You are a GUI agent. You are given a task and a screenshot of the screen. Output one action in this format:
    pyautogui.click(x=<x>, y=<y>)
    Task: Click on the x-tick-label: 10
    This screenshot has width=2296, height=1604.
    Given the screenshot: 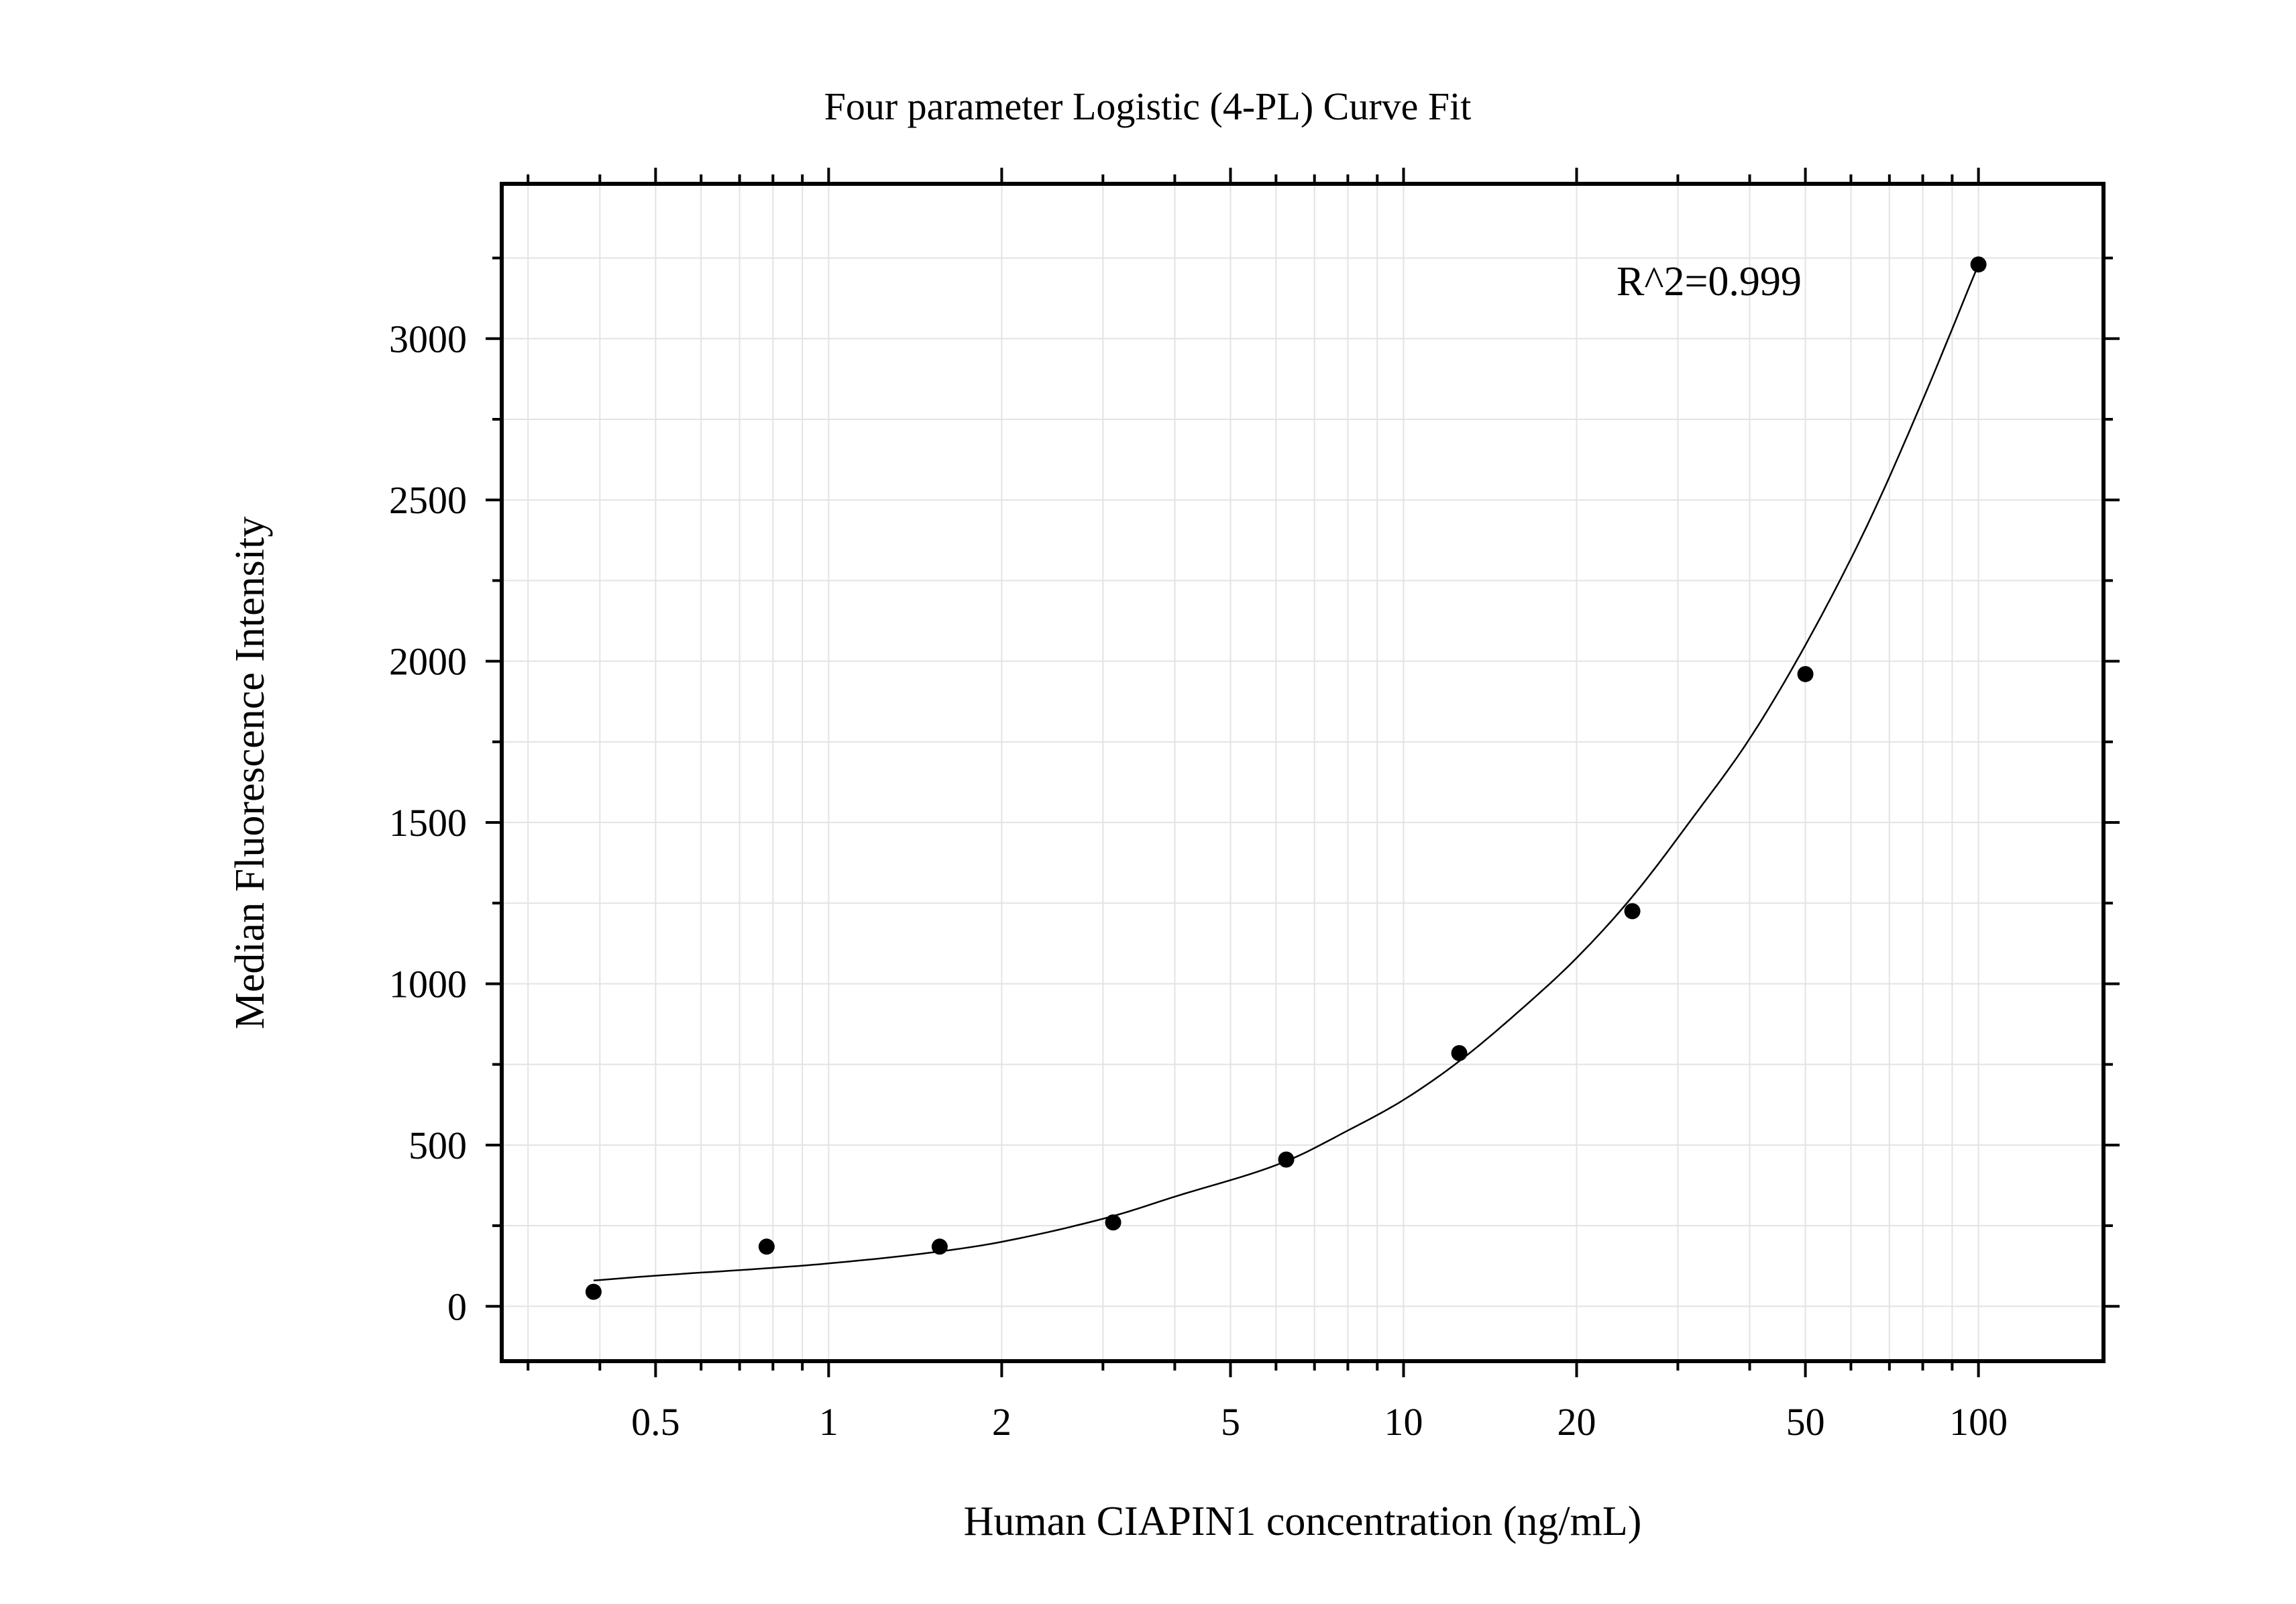 What is the action you would take?
    pyautogui.click(x=1403, y=1422)
    